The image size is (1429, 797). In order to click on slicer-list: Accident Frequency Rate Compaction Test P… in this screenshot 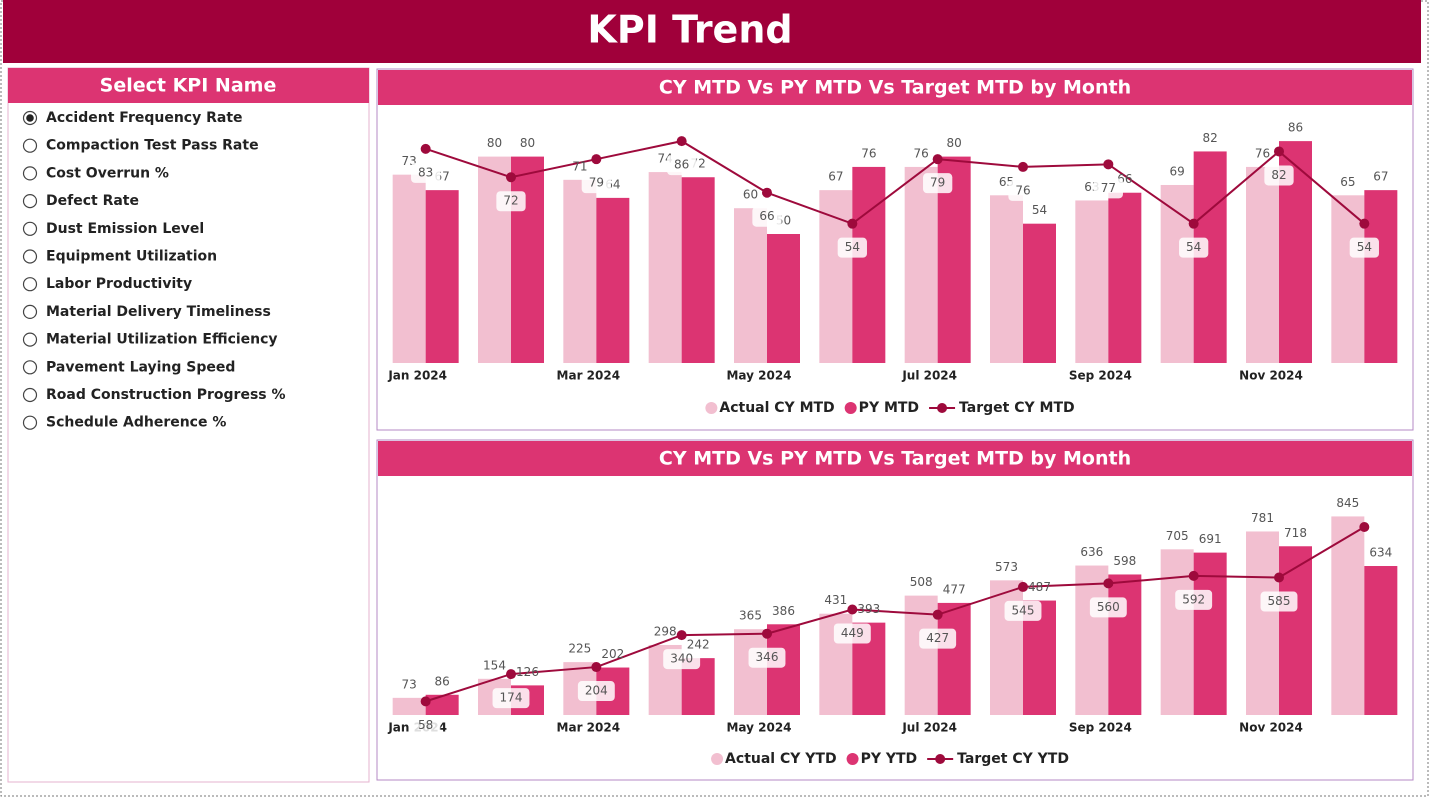, I will do `click(154, 270)`.